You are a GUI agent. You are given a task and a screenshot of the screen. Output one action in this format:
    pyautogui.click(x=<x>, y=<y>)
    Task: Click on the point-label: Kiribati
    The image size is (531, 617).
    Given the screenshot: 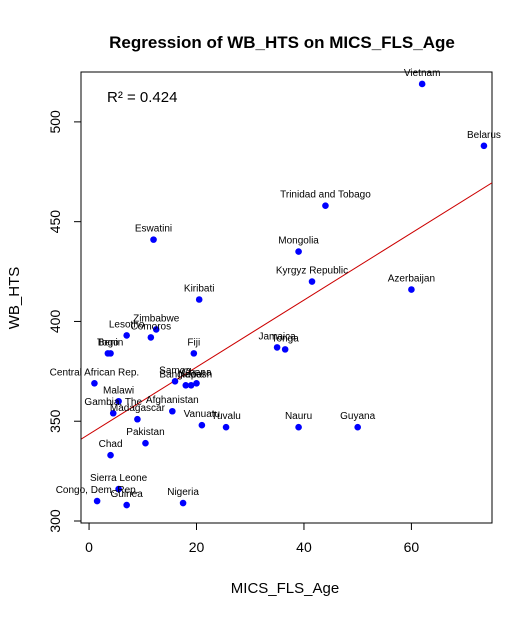 What is the action you would take?
    pyautogui.click(x=199, y=288)
    